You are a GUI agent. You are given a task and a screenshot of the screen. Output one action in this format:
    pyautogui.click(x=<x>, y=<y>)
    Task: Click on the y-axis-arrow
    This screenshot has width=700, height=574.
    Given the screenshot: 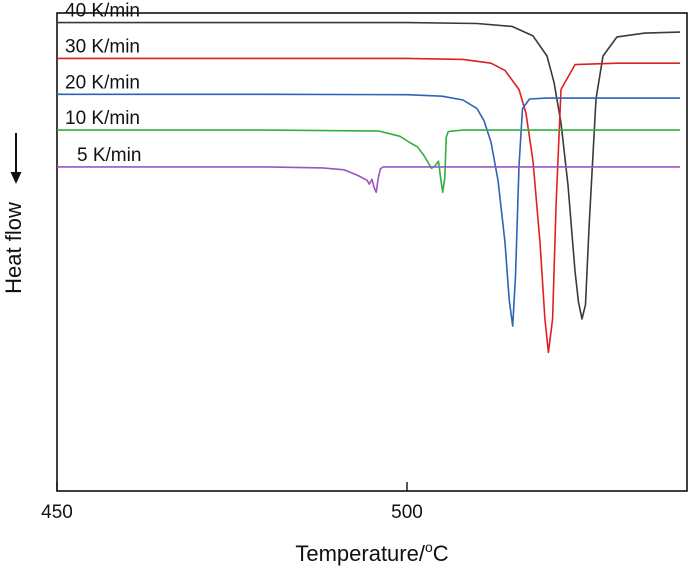 What is the action you would take?
    pyautogui.click(x=16, y=158)
    